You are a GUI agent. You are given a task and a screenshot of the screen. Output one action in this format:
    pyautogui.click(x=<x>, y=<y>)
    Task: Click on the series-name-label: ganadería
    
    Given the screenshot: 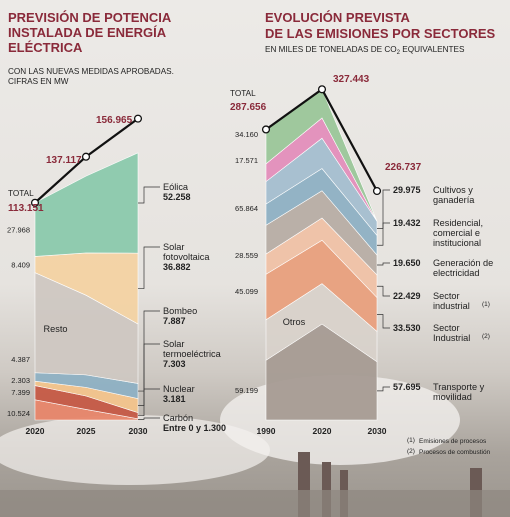 What is the action you would take?
    pyautogui.click(x=454, y=200)
    